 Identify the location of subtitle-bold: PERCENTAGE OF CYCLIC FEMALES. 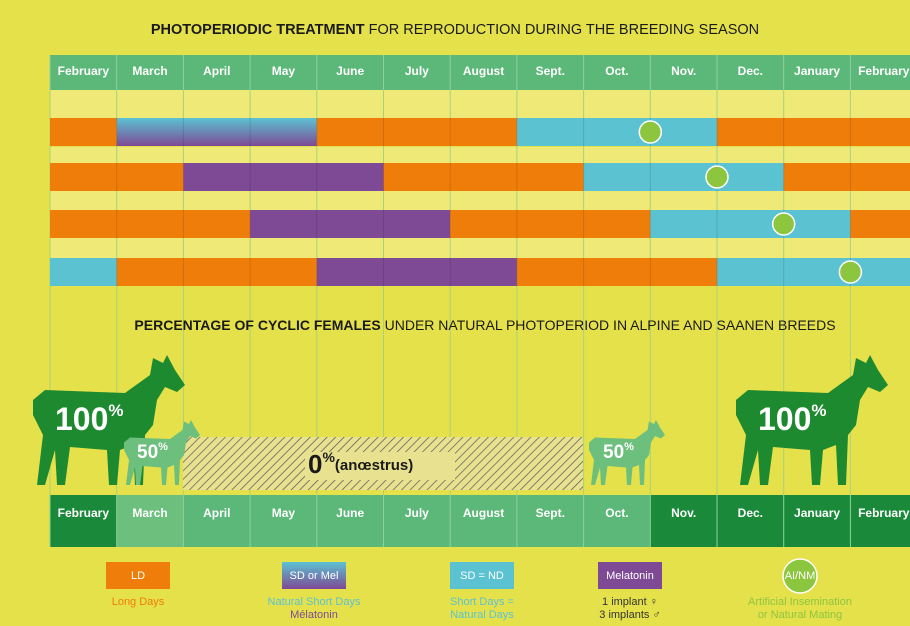
(257, 325).